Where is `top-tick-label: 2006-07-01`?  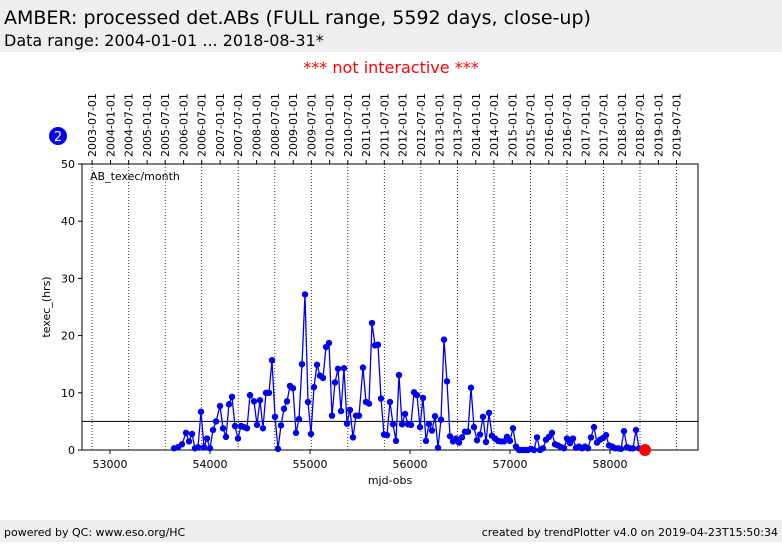 top-tick-label: 2006-07-01 is located at coordinates (202, 125).